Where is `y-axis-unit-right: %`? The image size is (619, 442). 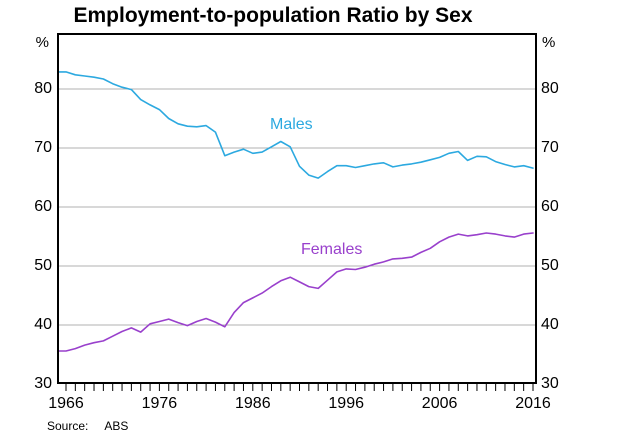 y-axis-unit-right: % is located at coordinates (549, 42).